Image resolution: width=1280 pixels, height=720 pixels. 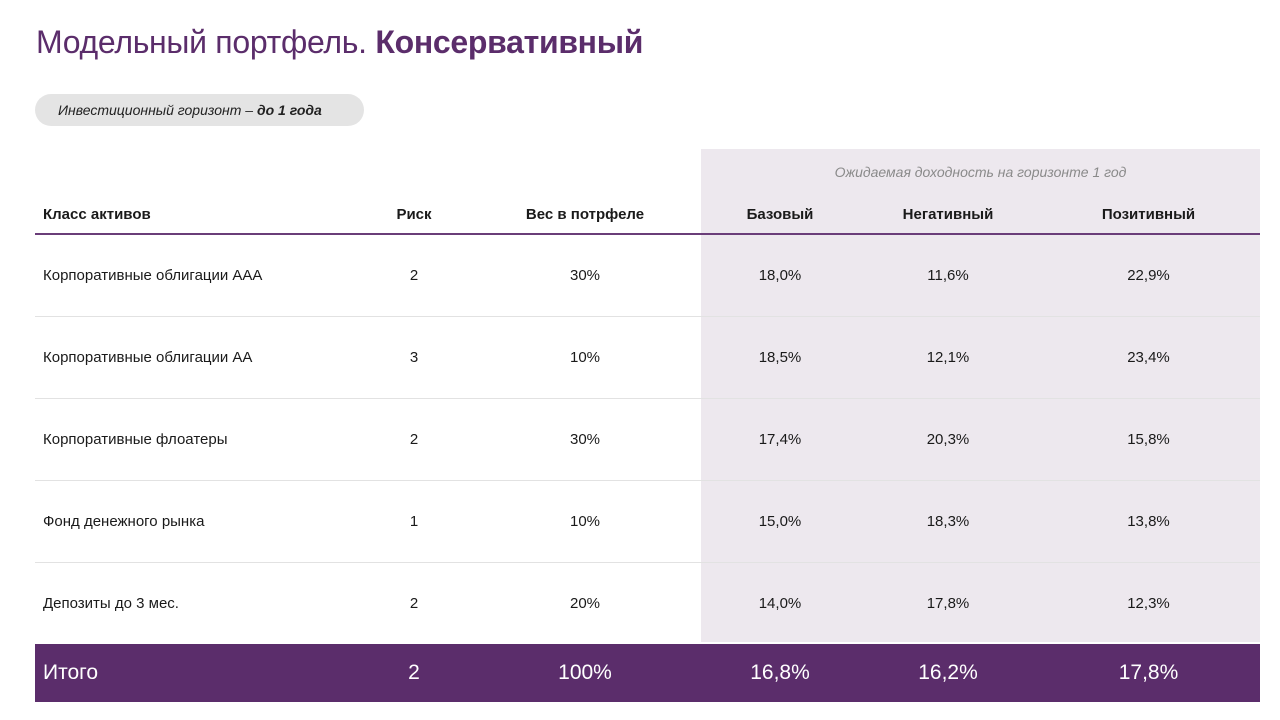 I want to click on table-cell: 13,8%, so click(x=1148, y=521).